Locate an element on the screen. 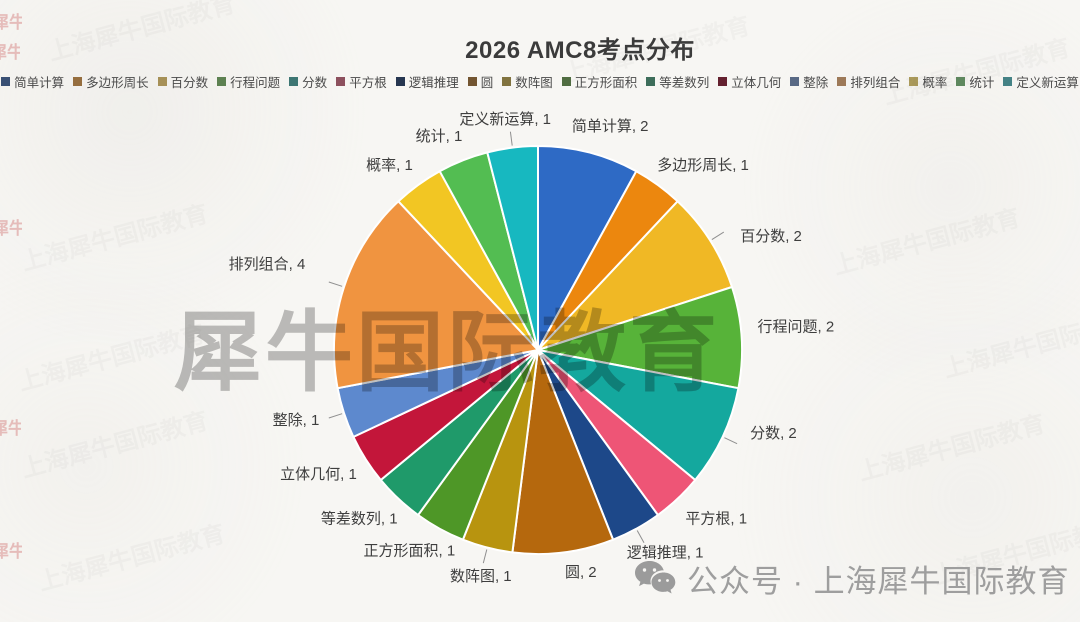 Image resolution: width=1080 pixels, height=622 pixels. legend-item-label: 数阵图 is located at coordinates (534, 83).